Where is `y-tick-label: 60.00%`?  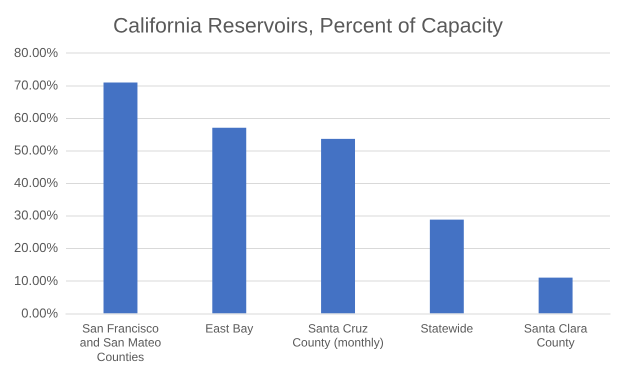 y-tick-label: 60.00% is located at coordinates (36, 117).